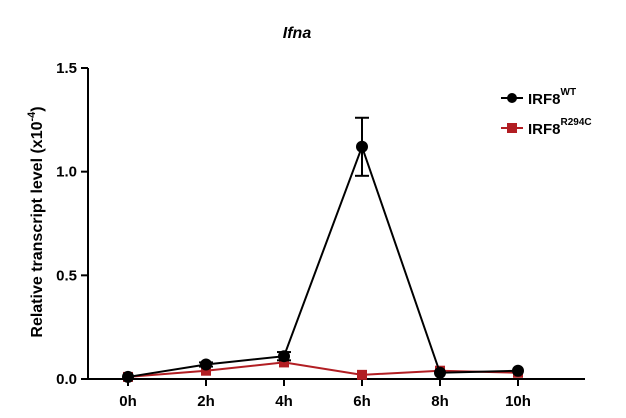  I want to click on legend-label: IRF8R294C, so click(560, 127).